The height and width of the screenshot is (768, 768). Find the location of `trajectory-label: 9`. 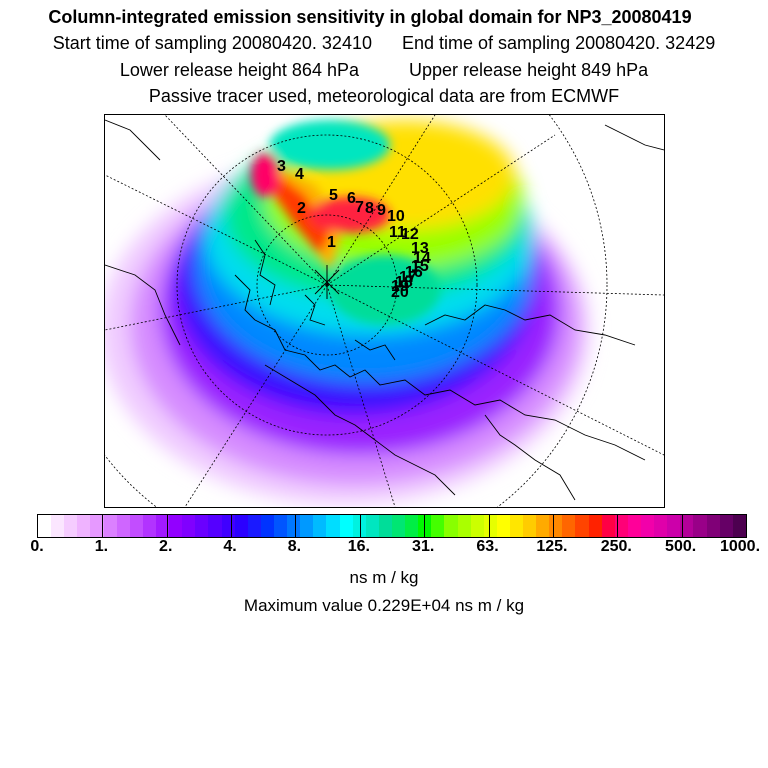

trajectory-label: 9 is located at coordinates (381, 210).